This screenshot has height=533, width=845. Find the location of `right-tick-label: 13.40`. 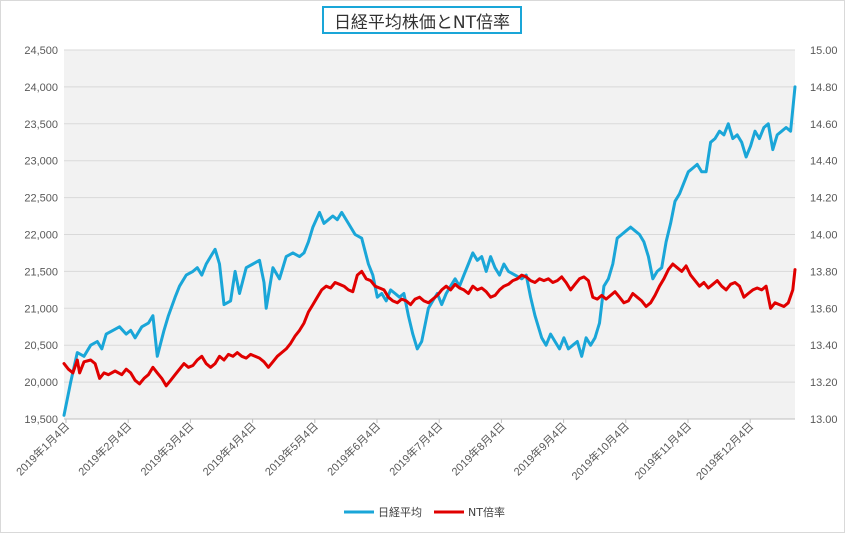

right-tick-label: 13.40 is located at coordinates (824, 346).